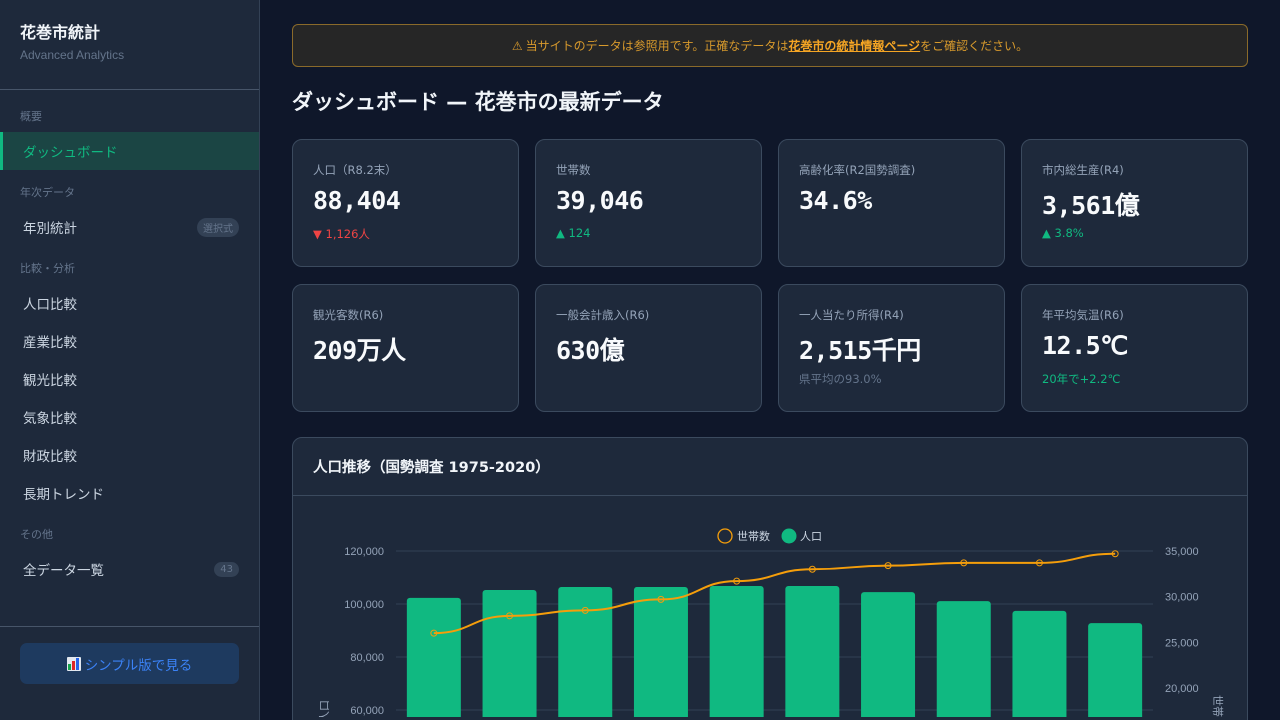 The image size is (1280, 720). What do you see at coordinates (600, 200) in the screenshot?
I see `stat-card-value: 39,046` at bounding box center [600, 200].